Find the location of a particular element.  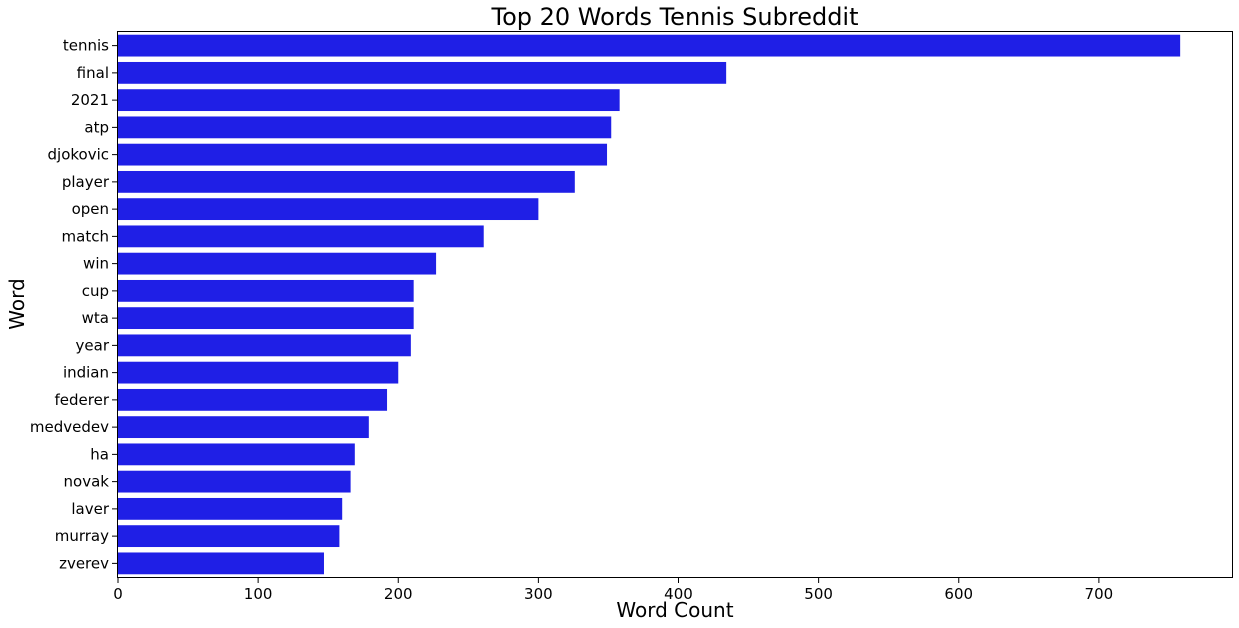

chart-title: Top 20 Words Tennis Subreddit is located at coordinates (674, 17).